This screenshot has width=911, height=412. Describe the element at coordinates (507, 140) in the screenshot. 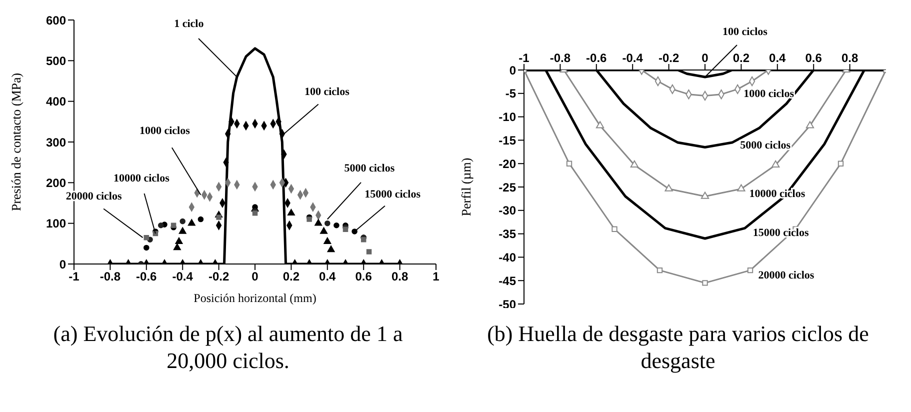

I see `y-tick-label: -15` at that location.